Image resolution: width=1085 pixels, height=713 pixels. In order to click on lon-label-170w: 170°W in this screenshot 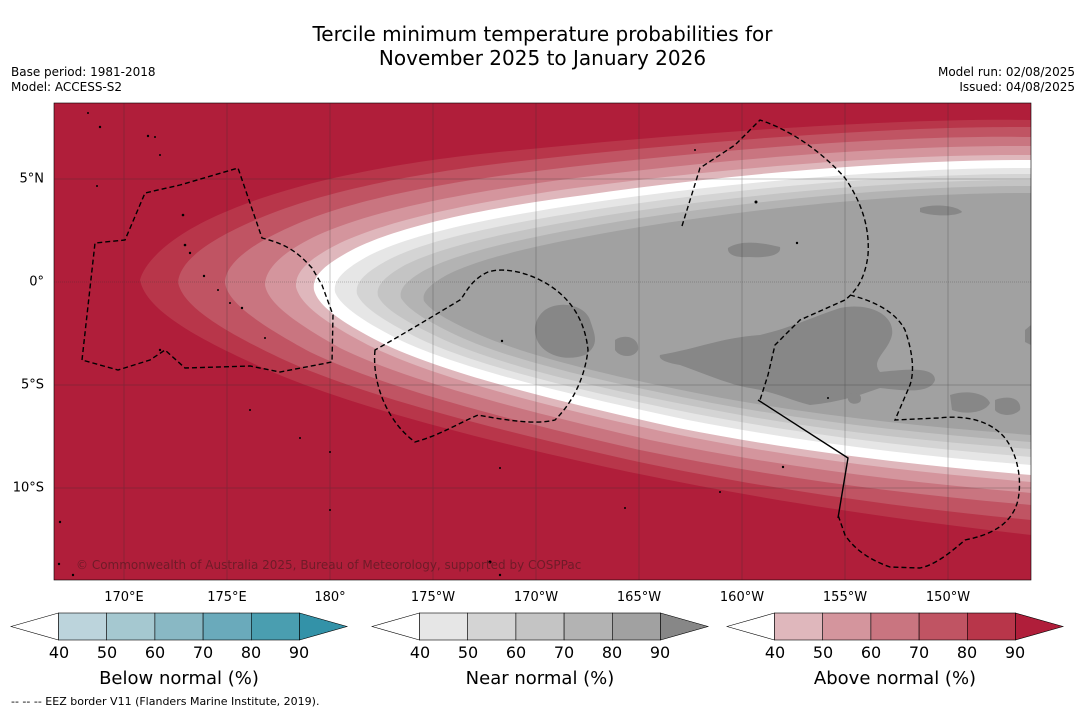, I will do `click(536, 597)`.